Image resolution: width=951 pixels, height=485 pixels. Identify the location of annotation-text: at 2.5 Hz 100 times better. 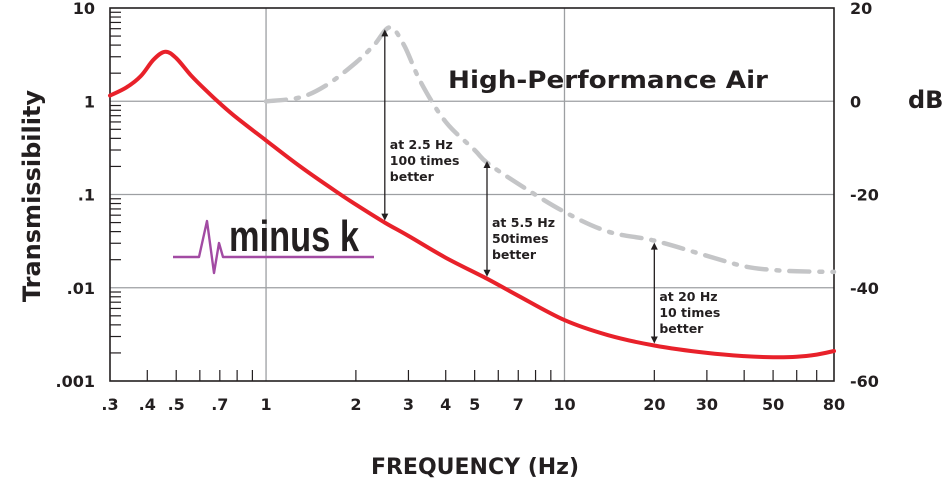
(425, 160).